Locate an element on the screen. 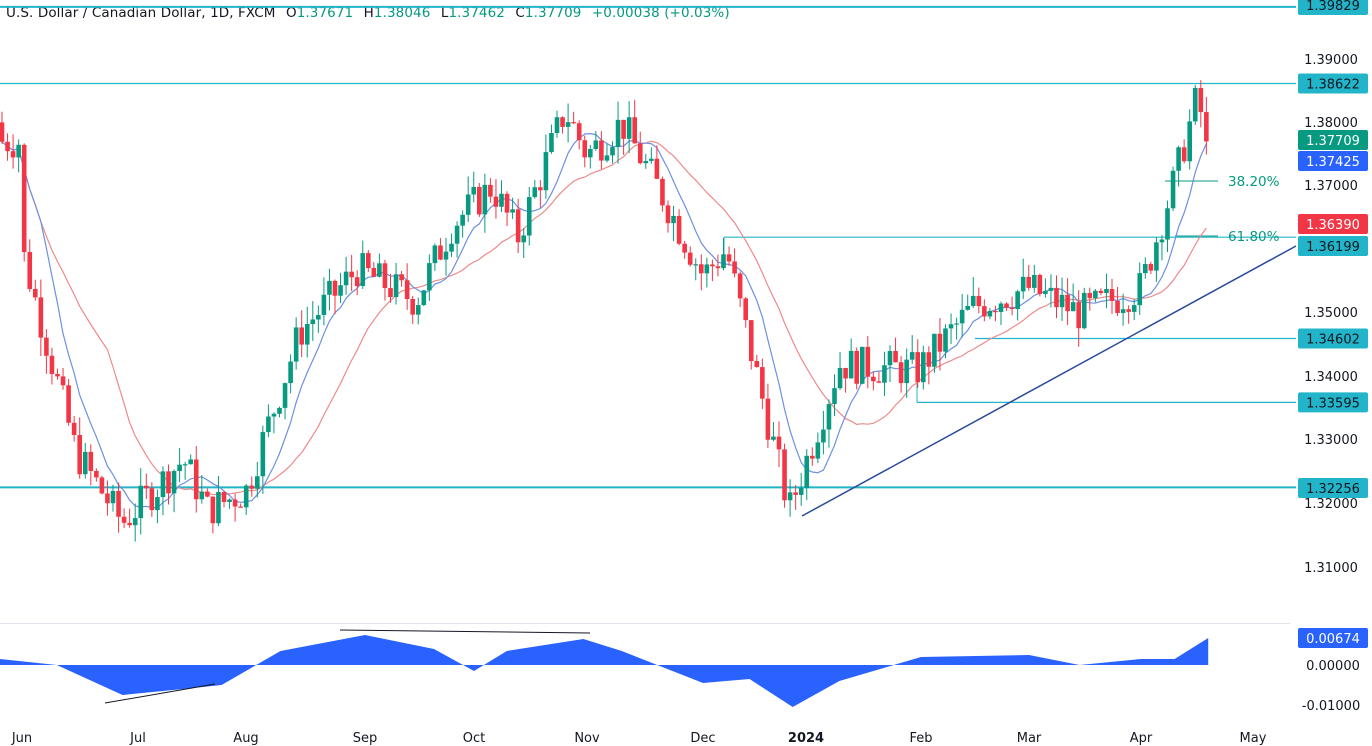  price-tick: 1.35000 is located at coordinates (1331, 313).